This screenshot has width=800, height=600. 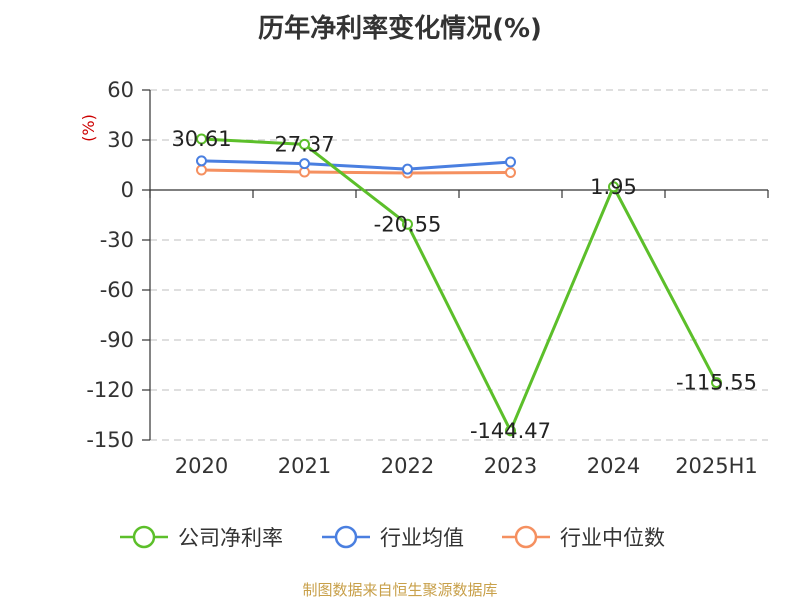 What do you see at coordinates (120, 140) in the screenshot?
I see `y-tick-label: 30` at bounding box center [120, 140].